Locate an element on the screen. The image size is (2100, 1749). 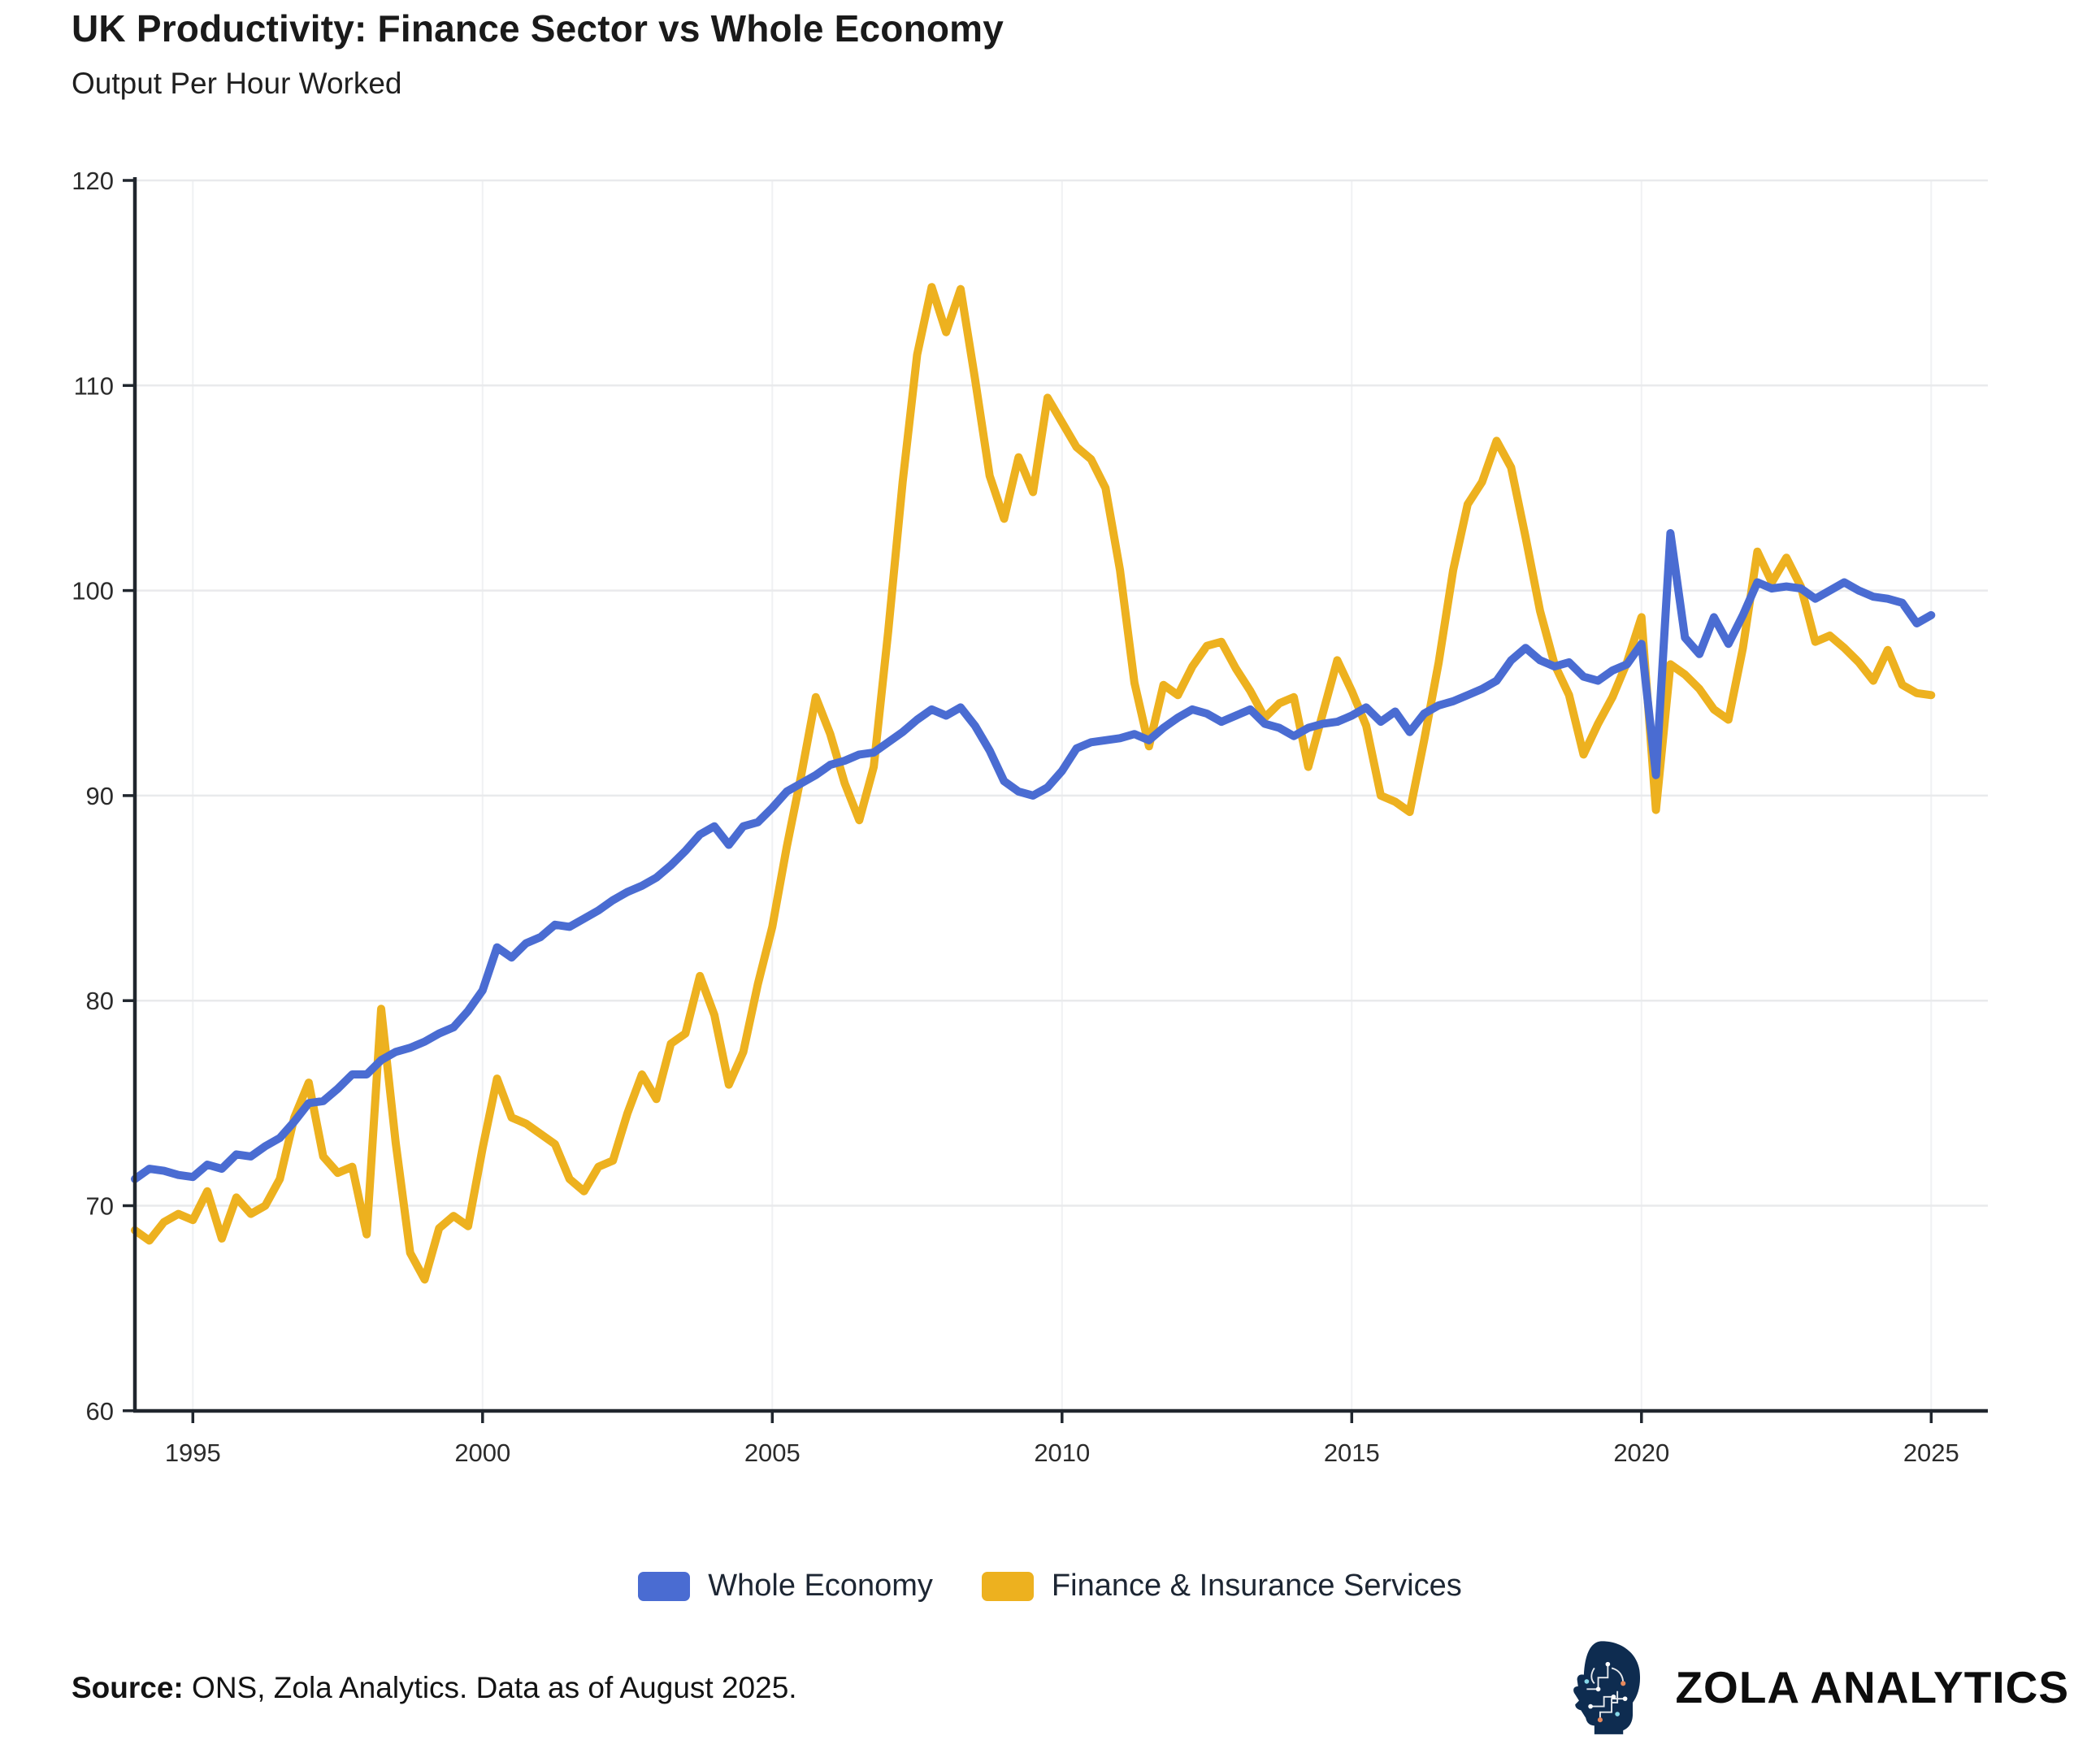
svg-text: 60 is located at coordinates (100, 1411).